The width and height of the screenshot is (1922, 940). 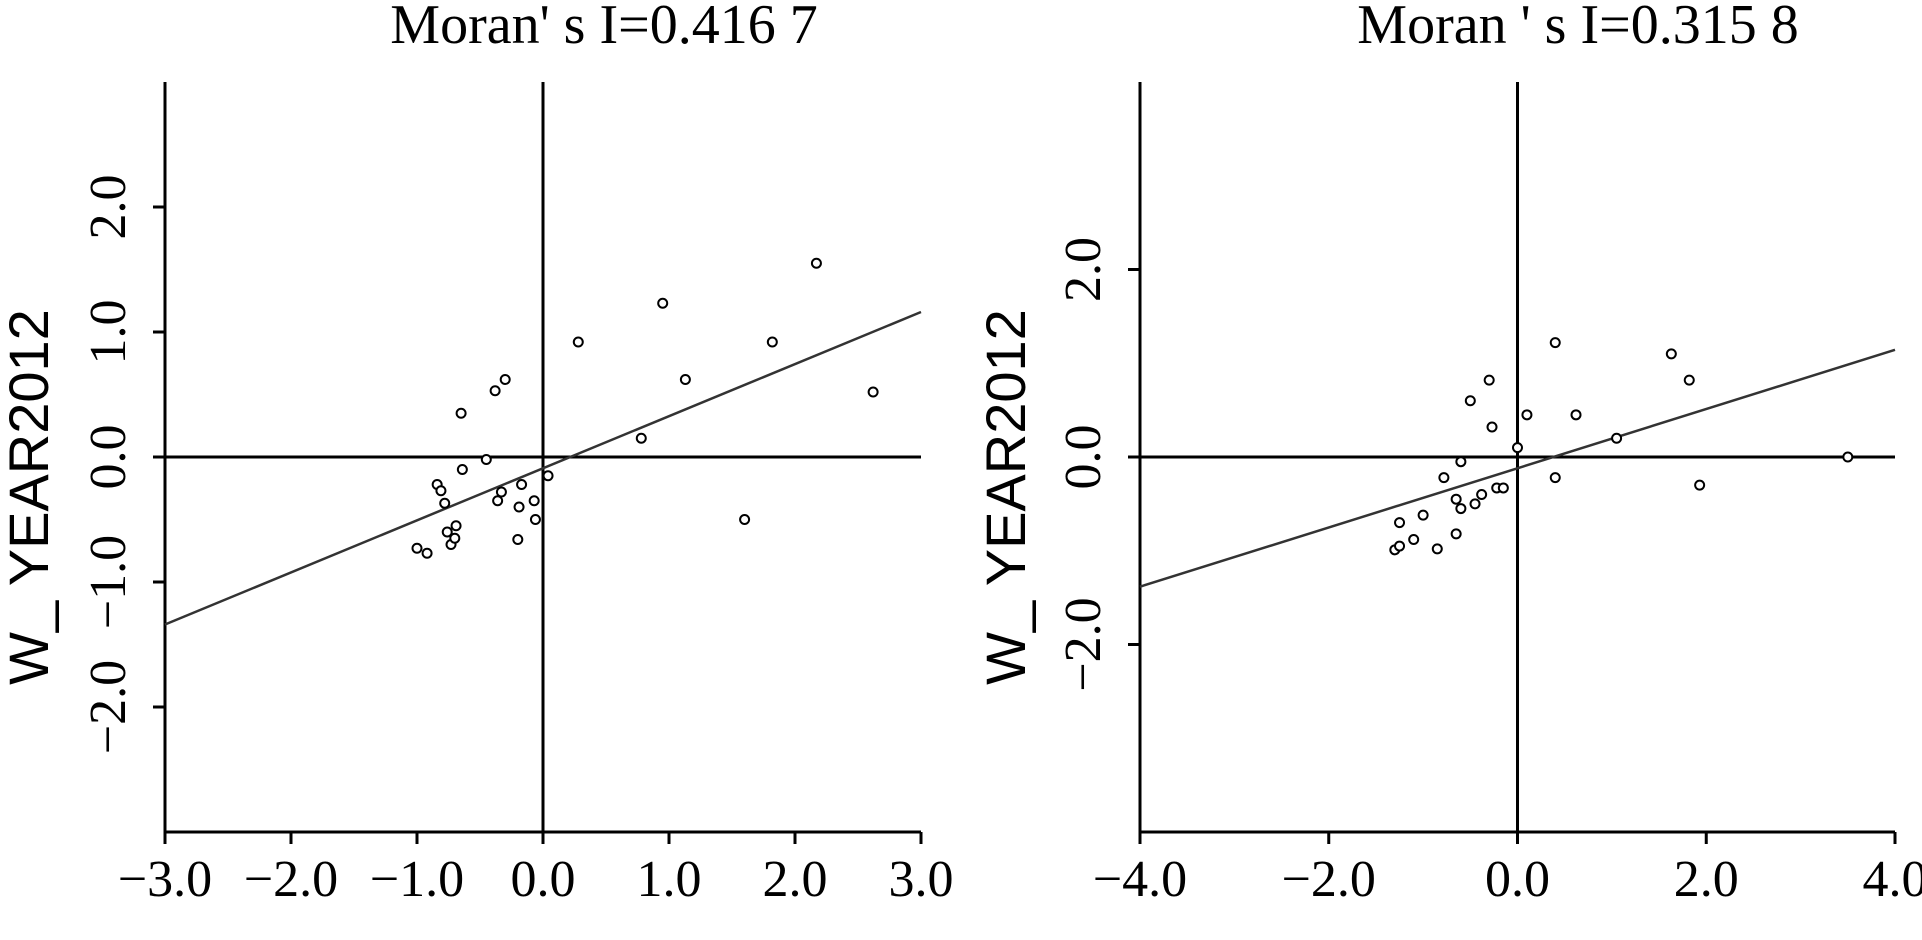 I want to click on y-tick-label: 1.0, so click(x=108, y=332).